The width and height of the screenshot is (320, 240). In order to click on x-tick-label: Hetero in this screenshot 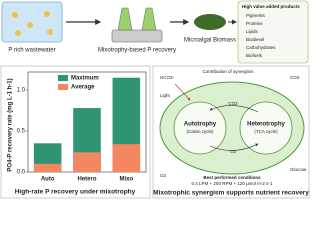, I will do `click(86, 180)`.